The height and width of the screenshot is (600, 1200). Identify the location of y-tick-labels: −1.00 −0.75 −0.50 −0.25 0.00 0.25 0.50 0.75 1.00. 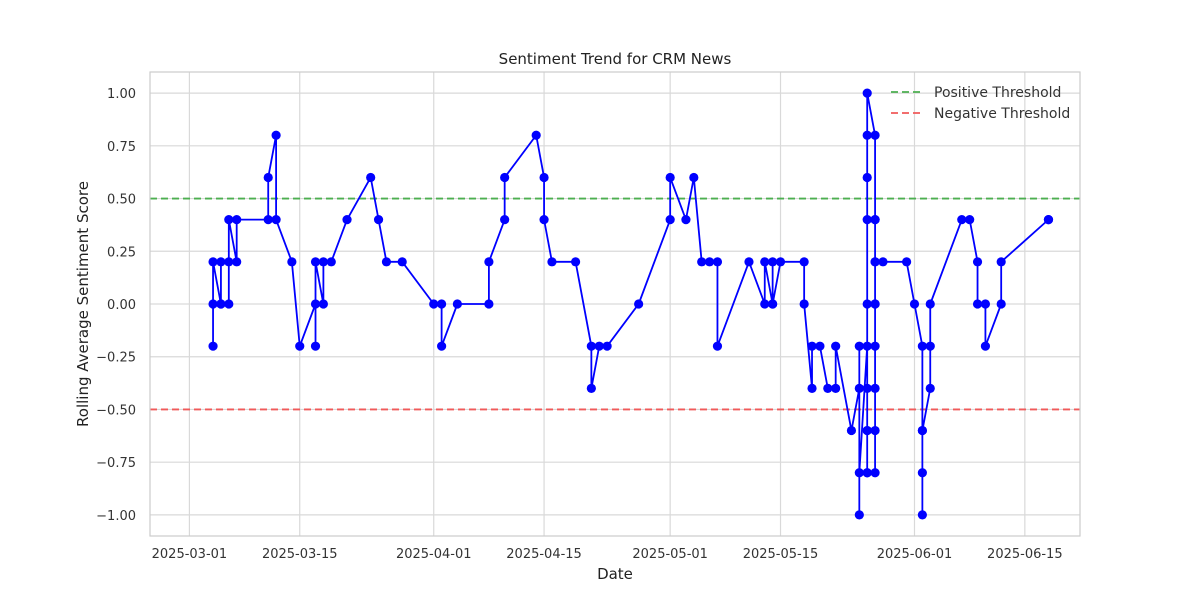
(116, 305).